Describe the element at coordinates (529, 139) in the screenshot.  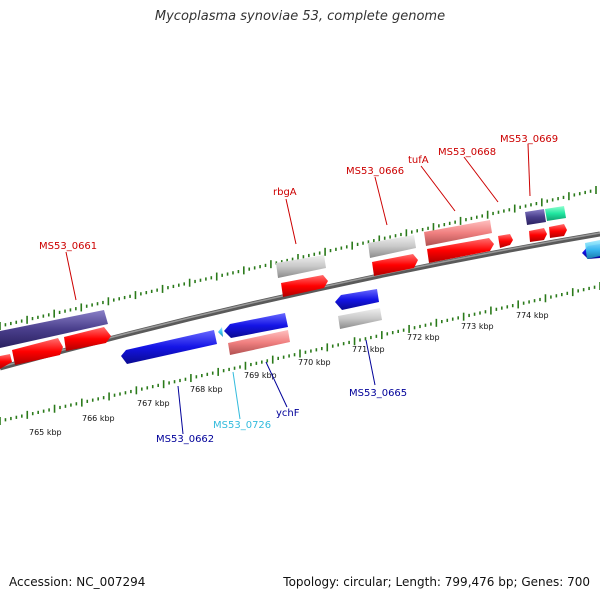
I see `gene-label-ms53-0669: MS53_0669` at that location.